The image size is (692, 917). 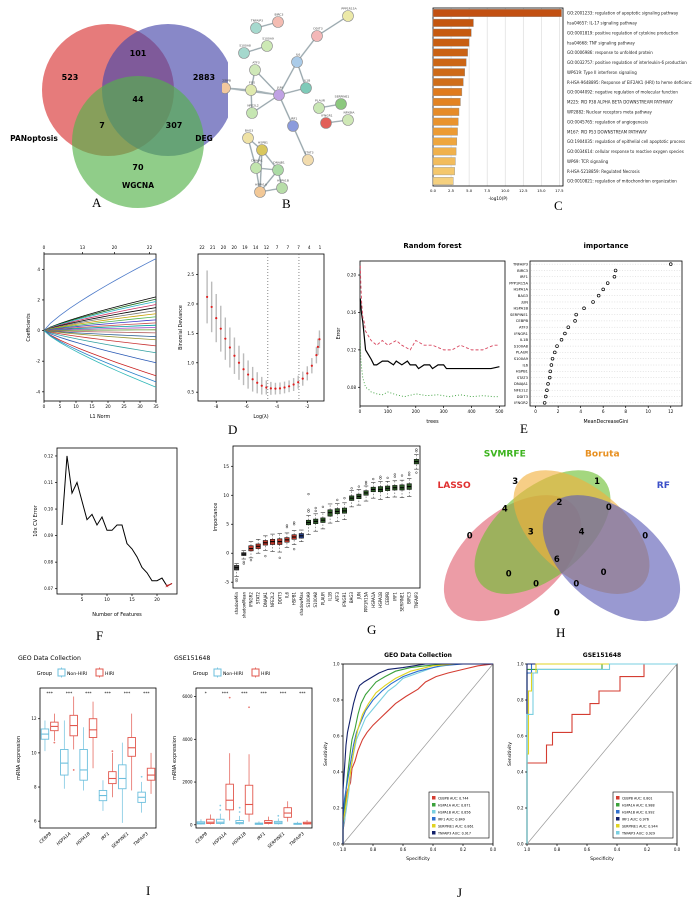 What do you see at coordinates (617, 849) in the screenshot?
I see `svg-text: 0.4` at bounding box center [617, 849].